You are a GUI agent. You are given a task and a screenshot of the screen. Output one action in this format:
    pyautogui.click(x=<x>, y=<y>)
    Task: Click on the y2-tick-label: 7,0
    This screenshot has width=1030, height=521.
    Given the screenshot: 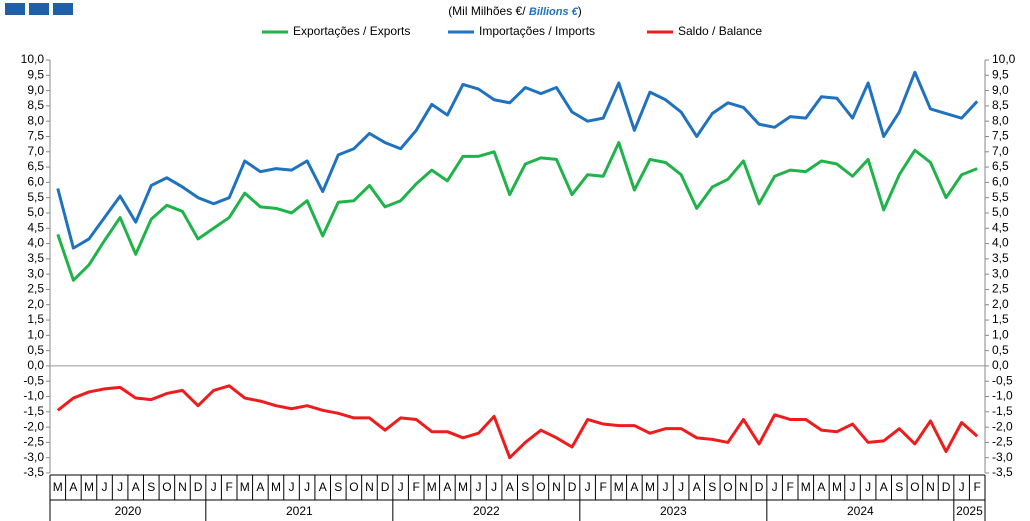 What is the action you would take?
    pyautogui.click(x=1000, y=151)
    